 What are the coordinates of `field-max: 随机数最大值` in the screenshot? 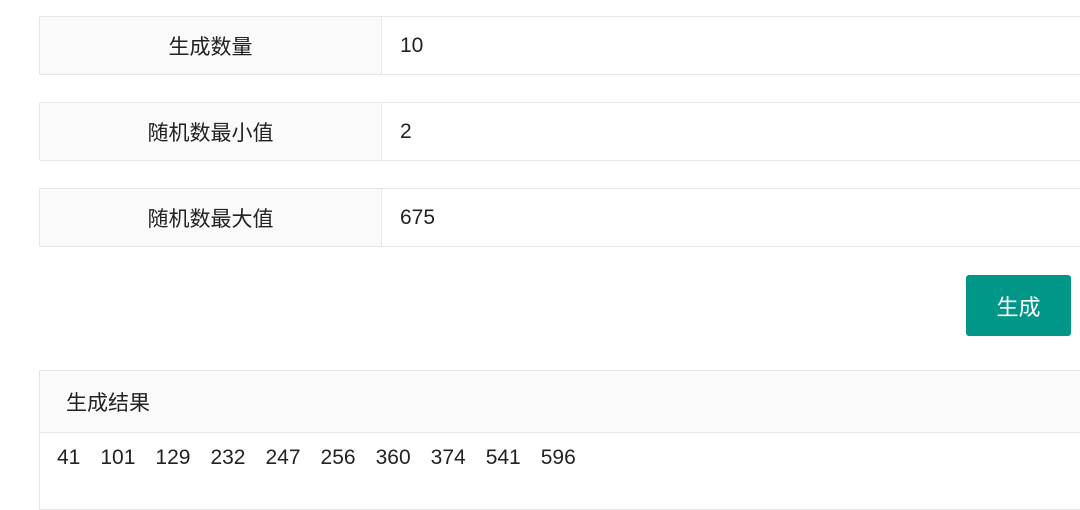 It's located at (559, 217).